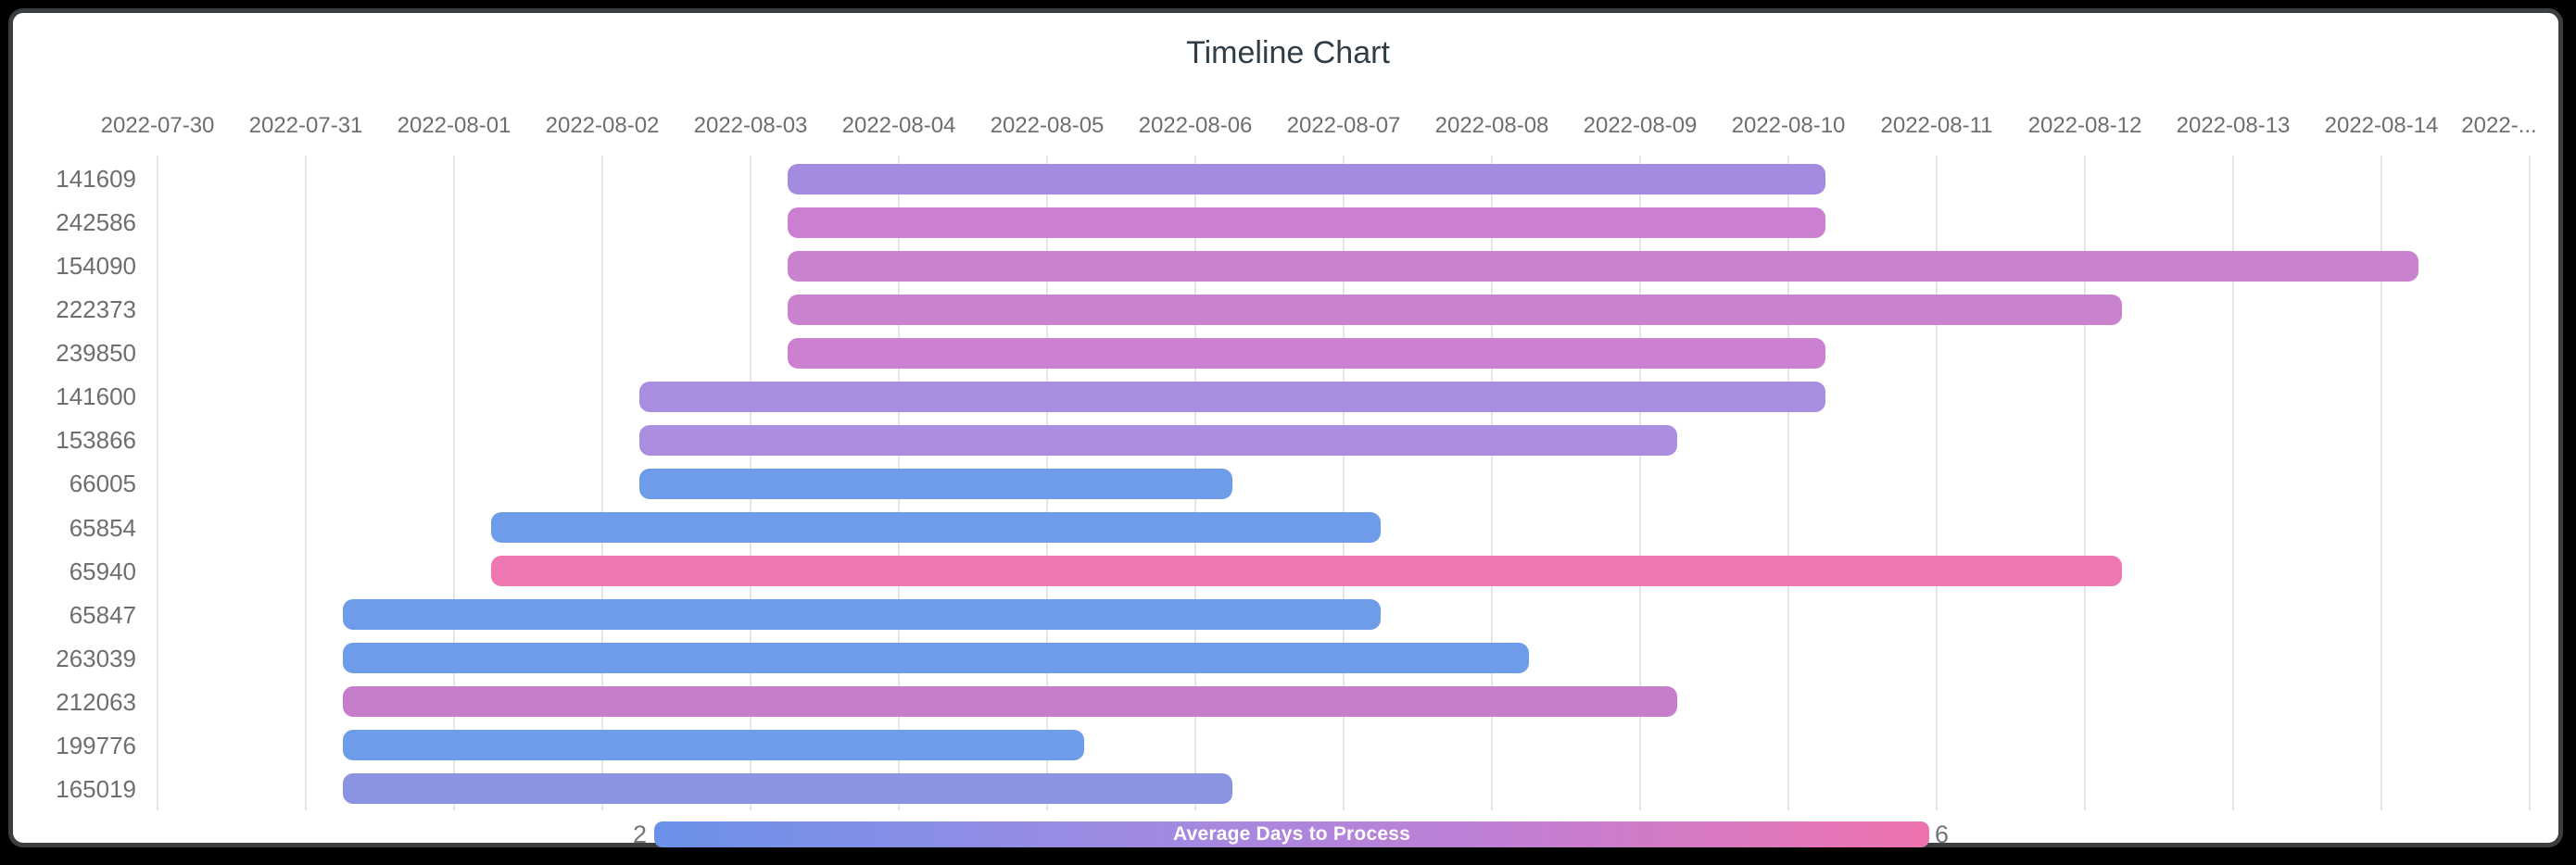  Describe the element at coordinates (96, 440) in the screenshot. I see `y-axis-label: 153866` at that location.